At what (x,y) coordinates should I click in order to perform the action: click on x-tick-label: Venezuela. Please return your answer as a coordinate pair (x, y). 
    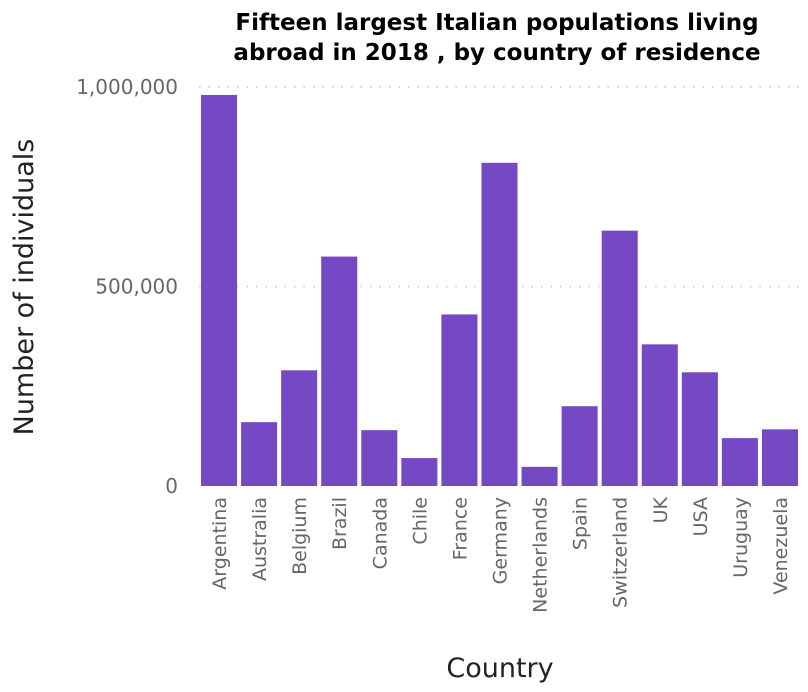
    Looking at the image, I should click on (781, 546).